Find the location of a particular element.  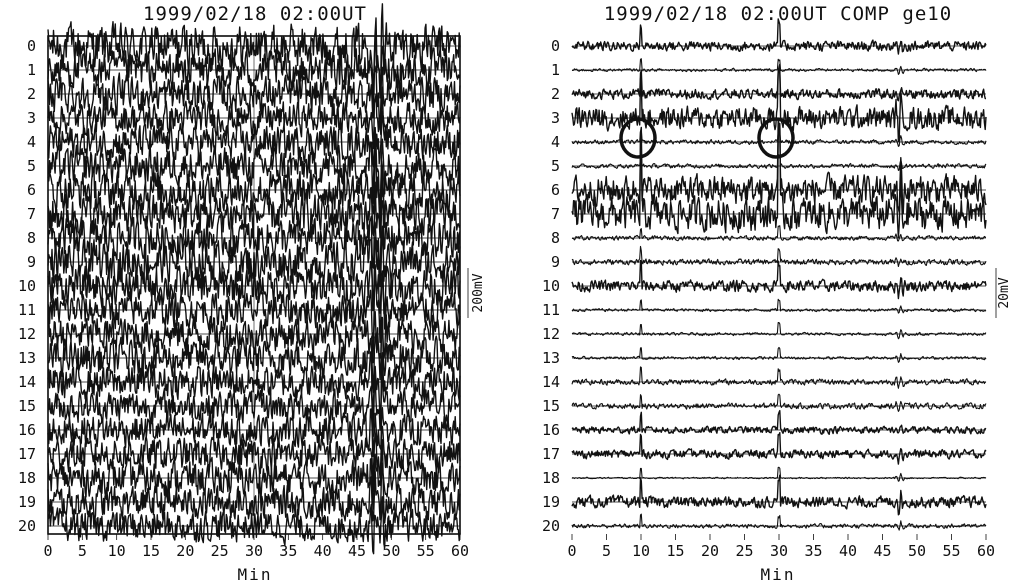

right-channel-label-4: 4 is located at coordinates (555, 142).